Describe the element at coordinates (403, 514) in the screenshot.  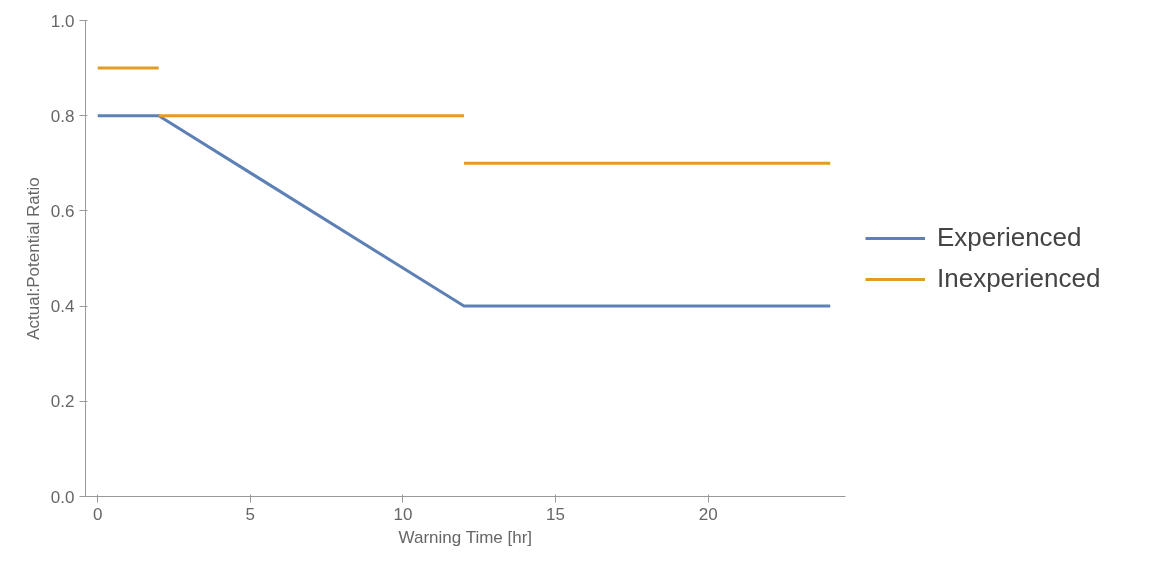
I see `x-tick-label: 10` at that location.